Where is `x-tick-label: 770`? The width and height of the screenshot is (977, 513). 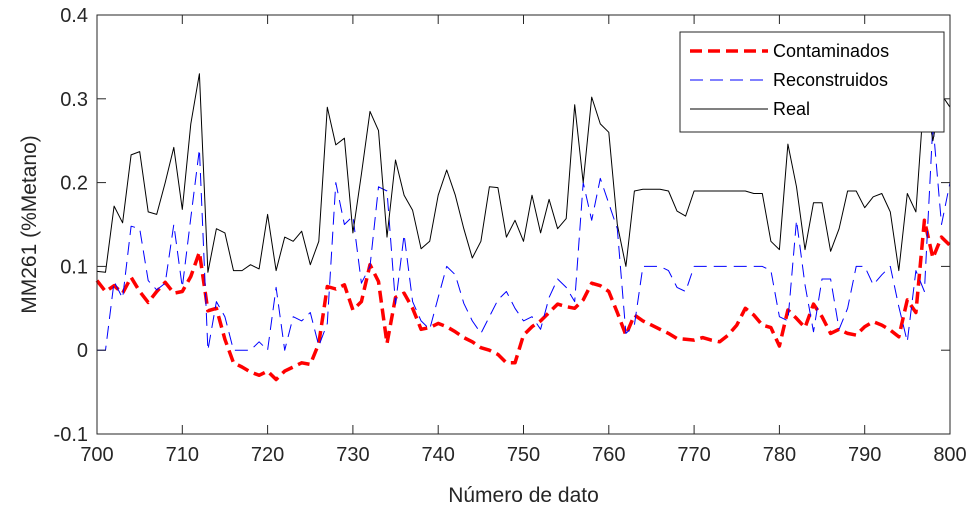 x-tick-label: 770 is located at coordinates (693, 455).